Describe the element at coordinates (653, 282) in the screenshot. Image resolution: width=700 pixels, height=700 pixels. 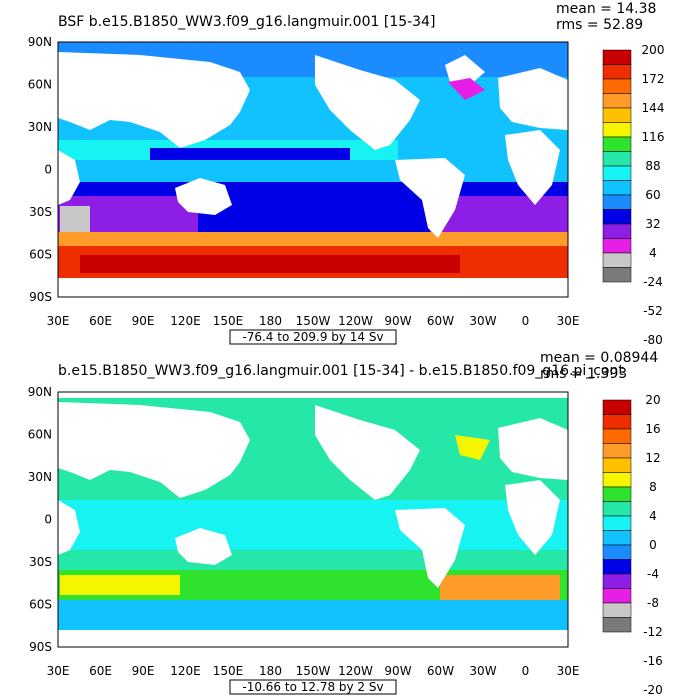
I see `colorbar-label: -24` at that location.